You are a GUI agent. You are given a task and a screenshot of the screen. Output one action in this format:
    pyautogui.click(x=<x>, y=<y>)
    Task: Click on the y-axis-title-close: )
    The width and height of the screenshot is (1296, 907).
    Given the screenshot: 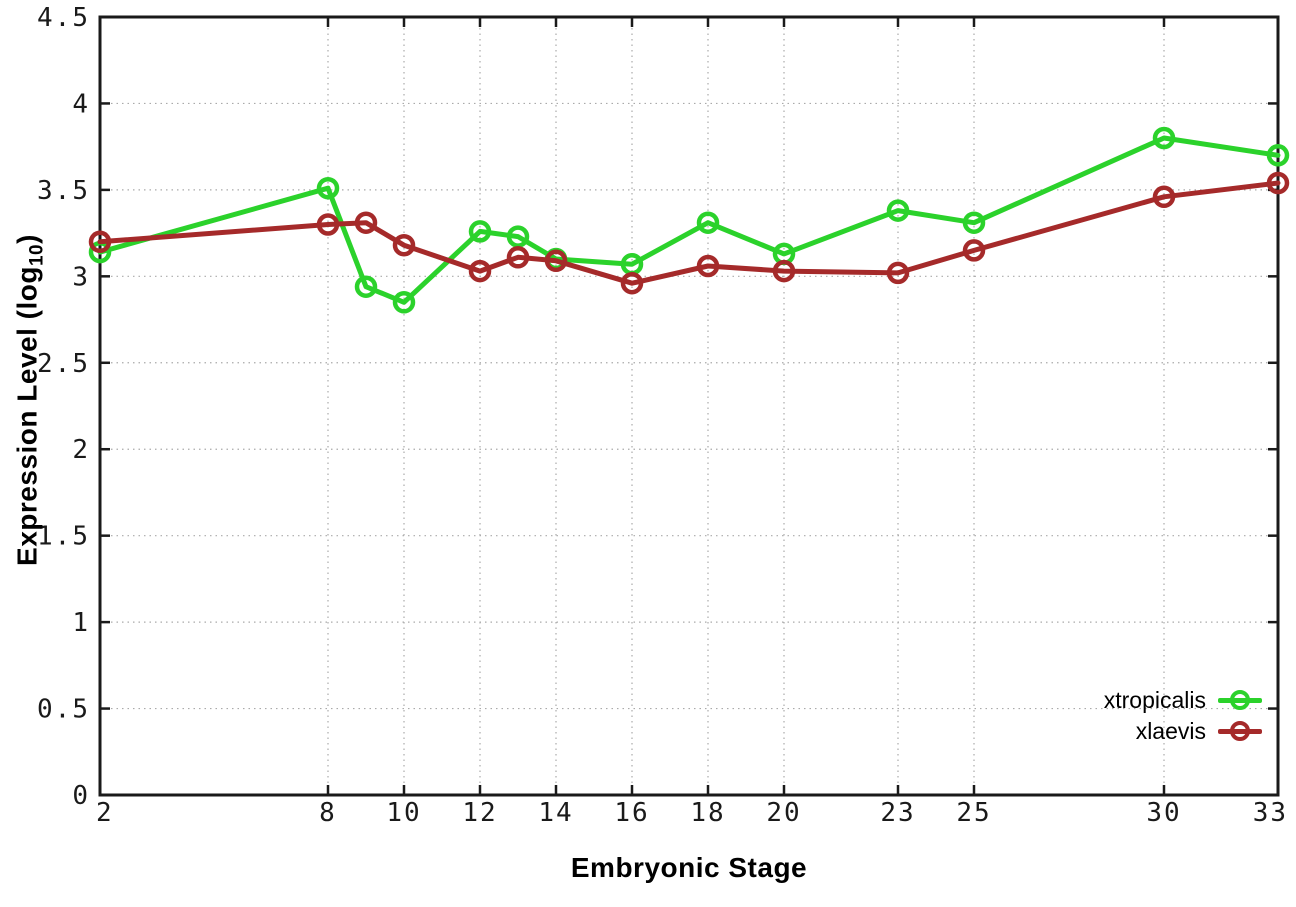 What is the action you would take?
    pyautogui.click(x=27, y=239)
    